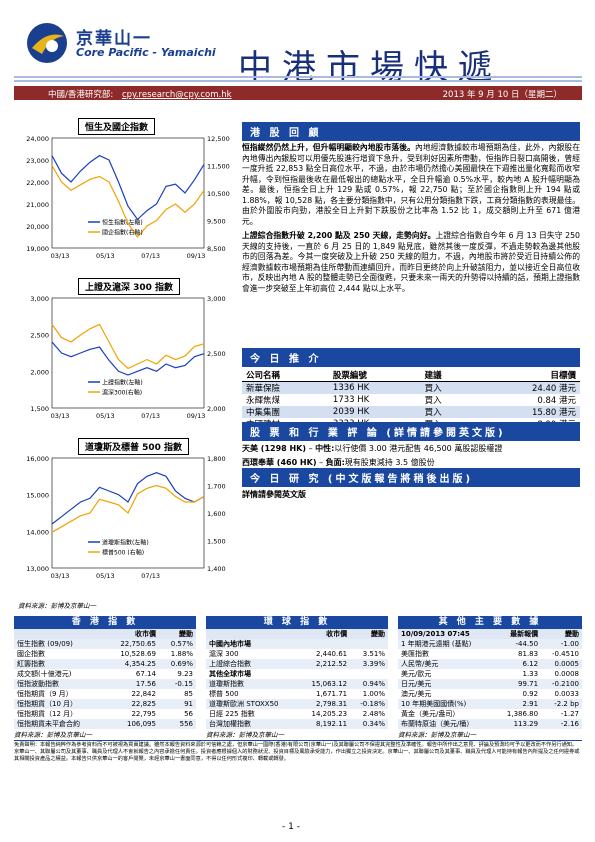  Describe the element at coordinates (122, 393) in the screenshot. I see `legend-label: 滬深300(右軸)` at that location.